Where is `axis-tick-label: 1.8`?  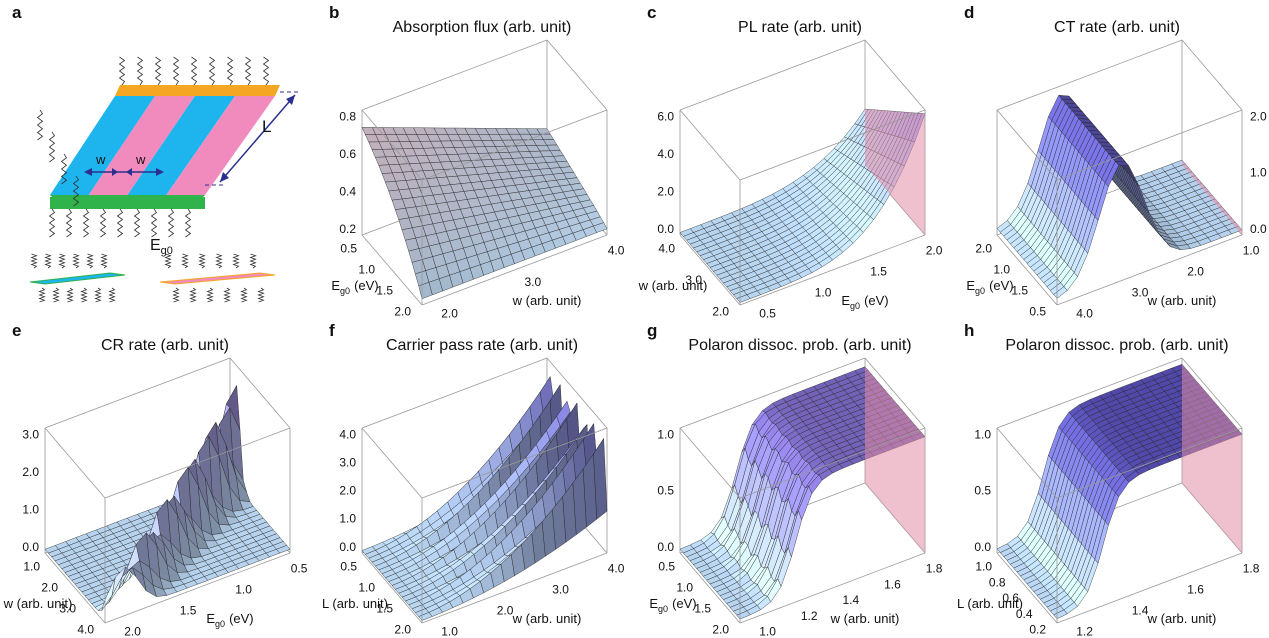
axis-tick-label: 1.8 is located at coordinates (1251, 569).